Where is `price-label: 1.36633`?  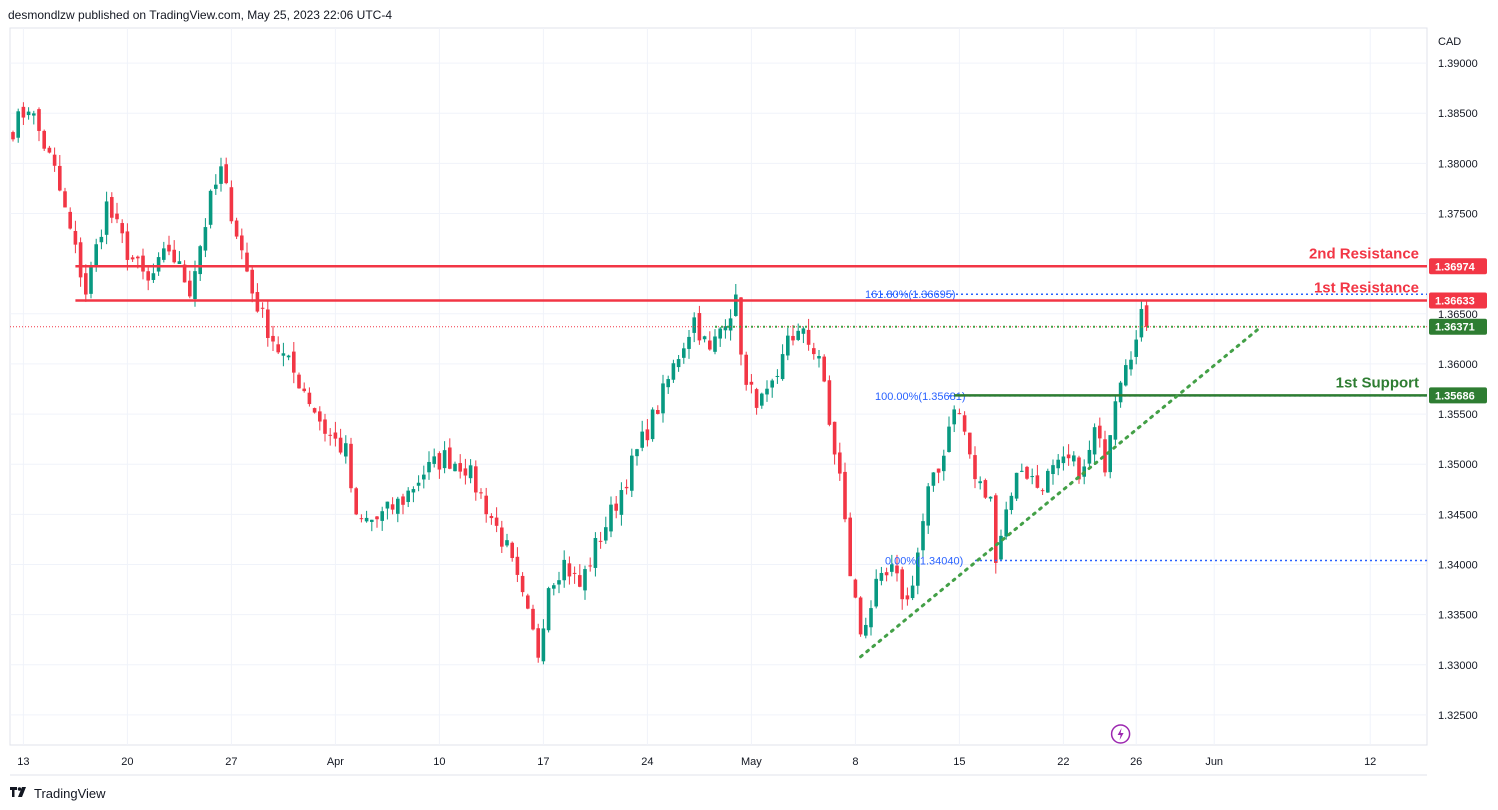
price-label: 1.36633 is located at coordinates (1455, 301).